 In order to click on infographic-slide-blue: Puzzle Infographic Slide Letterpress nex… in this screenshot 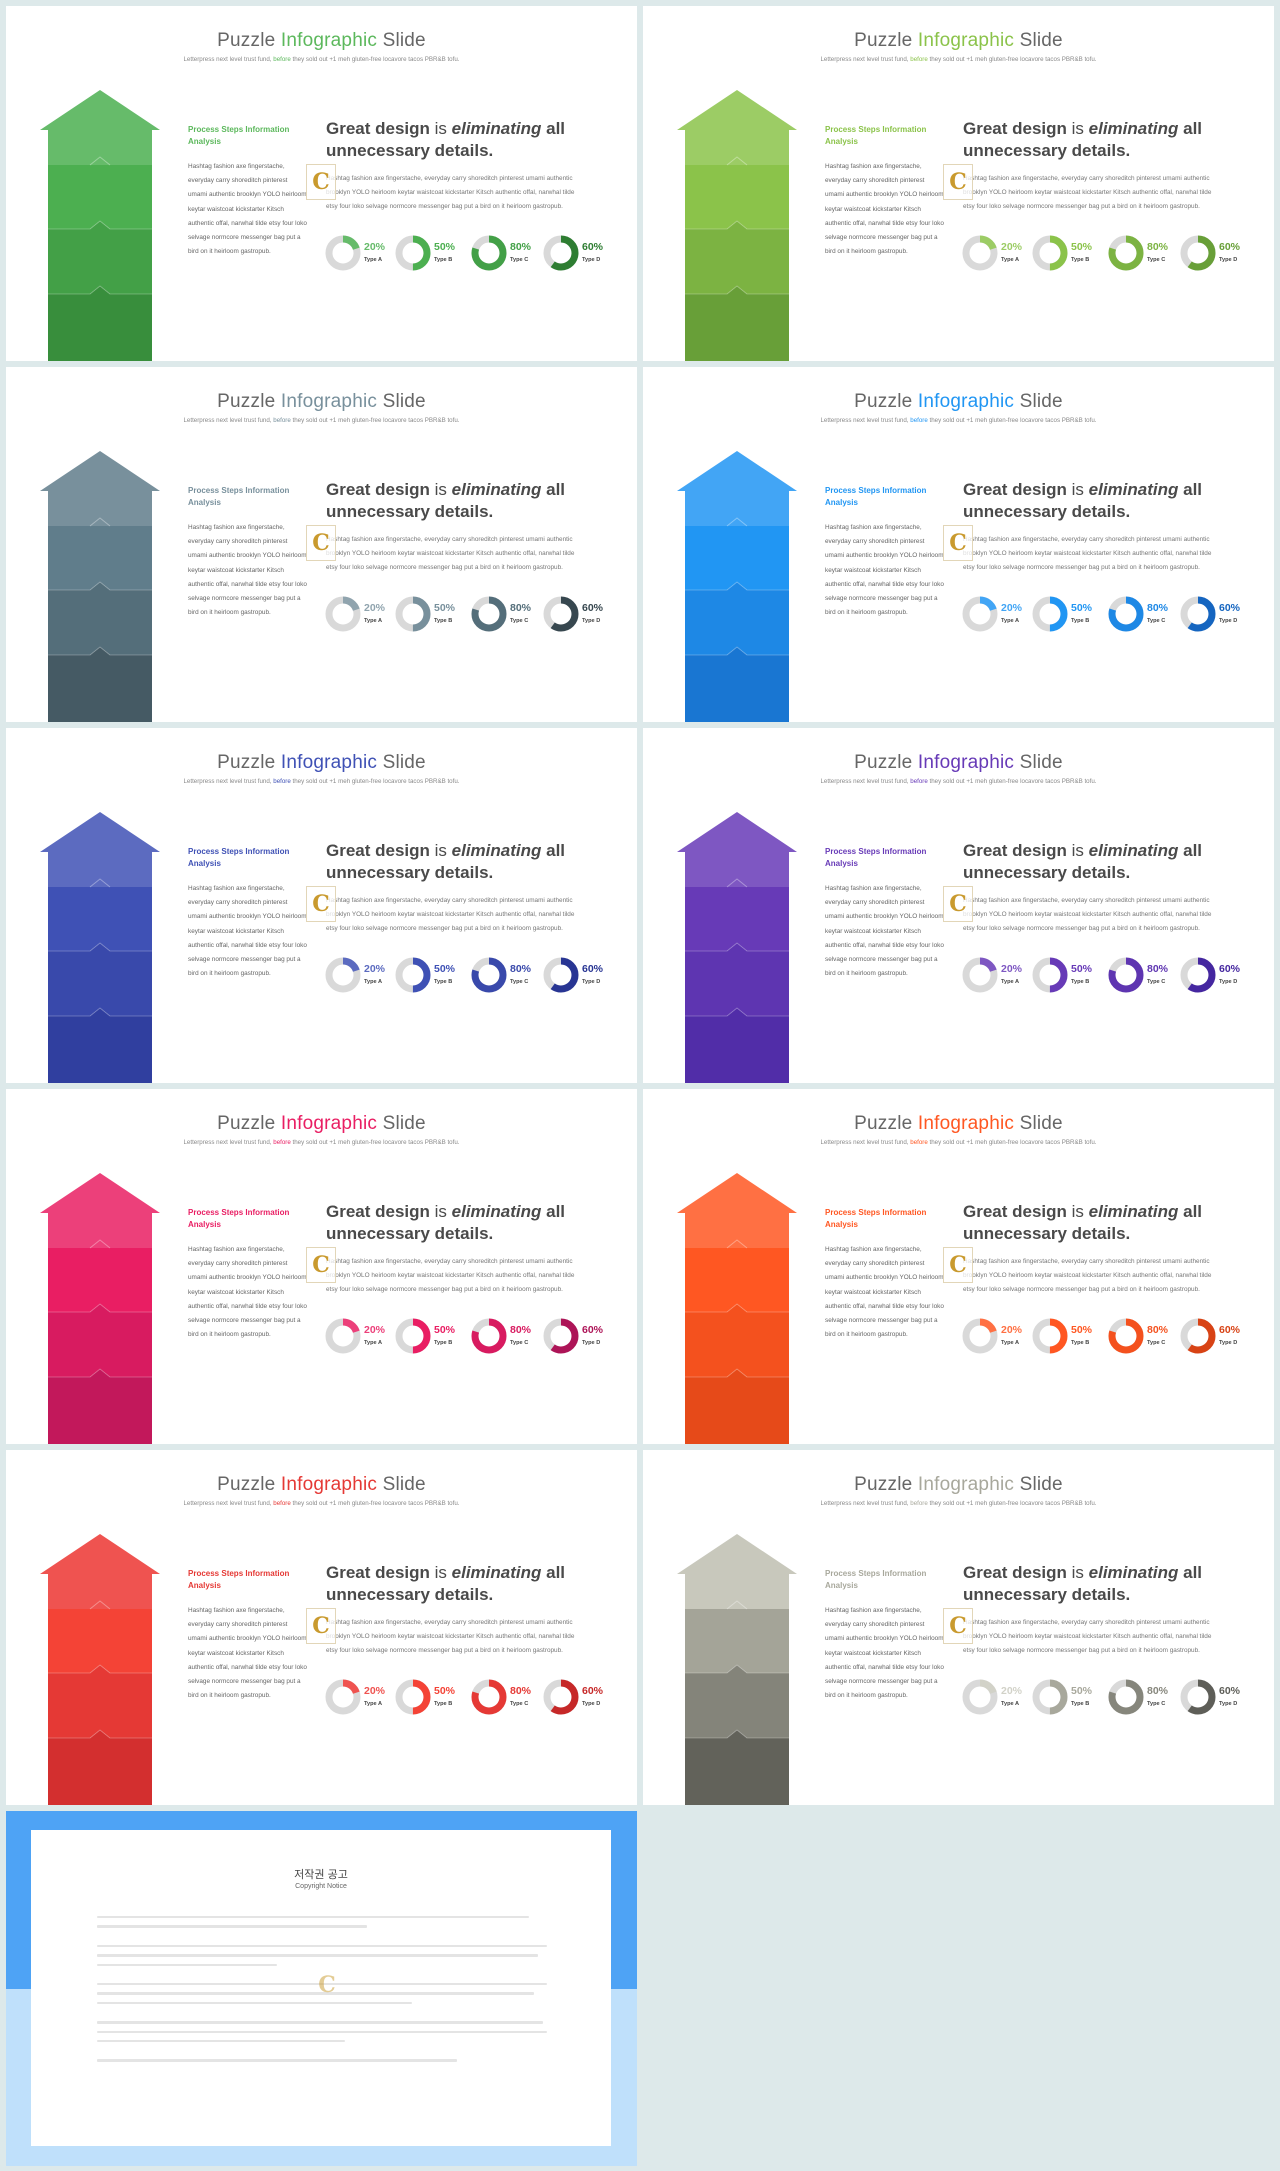, I will do `click(958, 544)`.